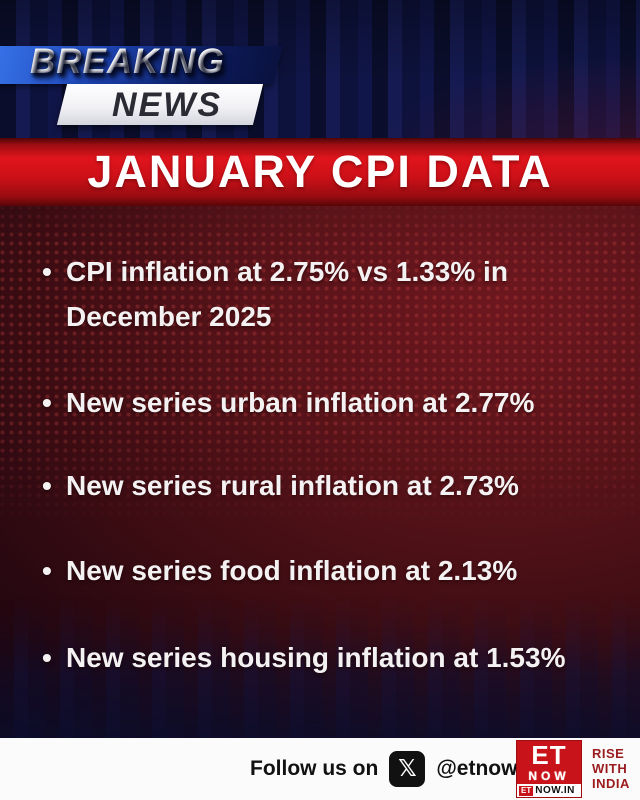  I want to click on tagline-line: INDIA, so click(611, 783).